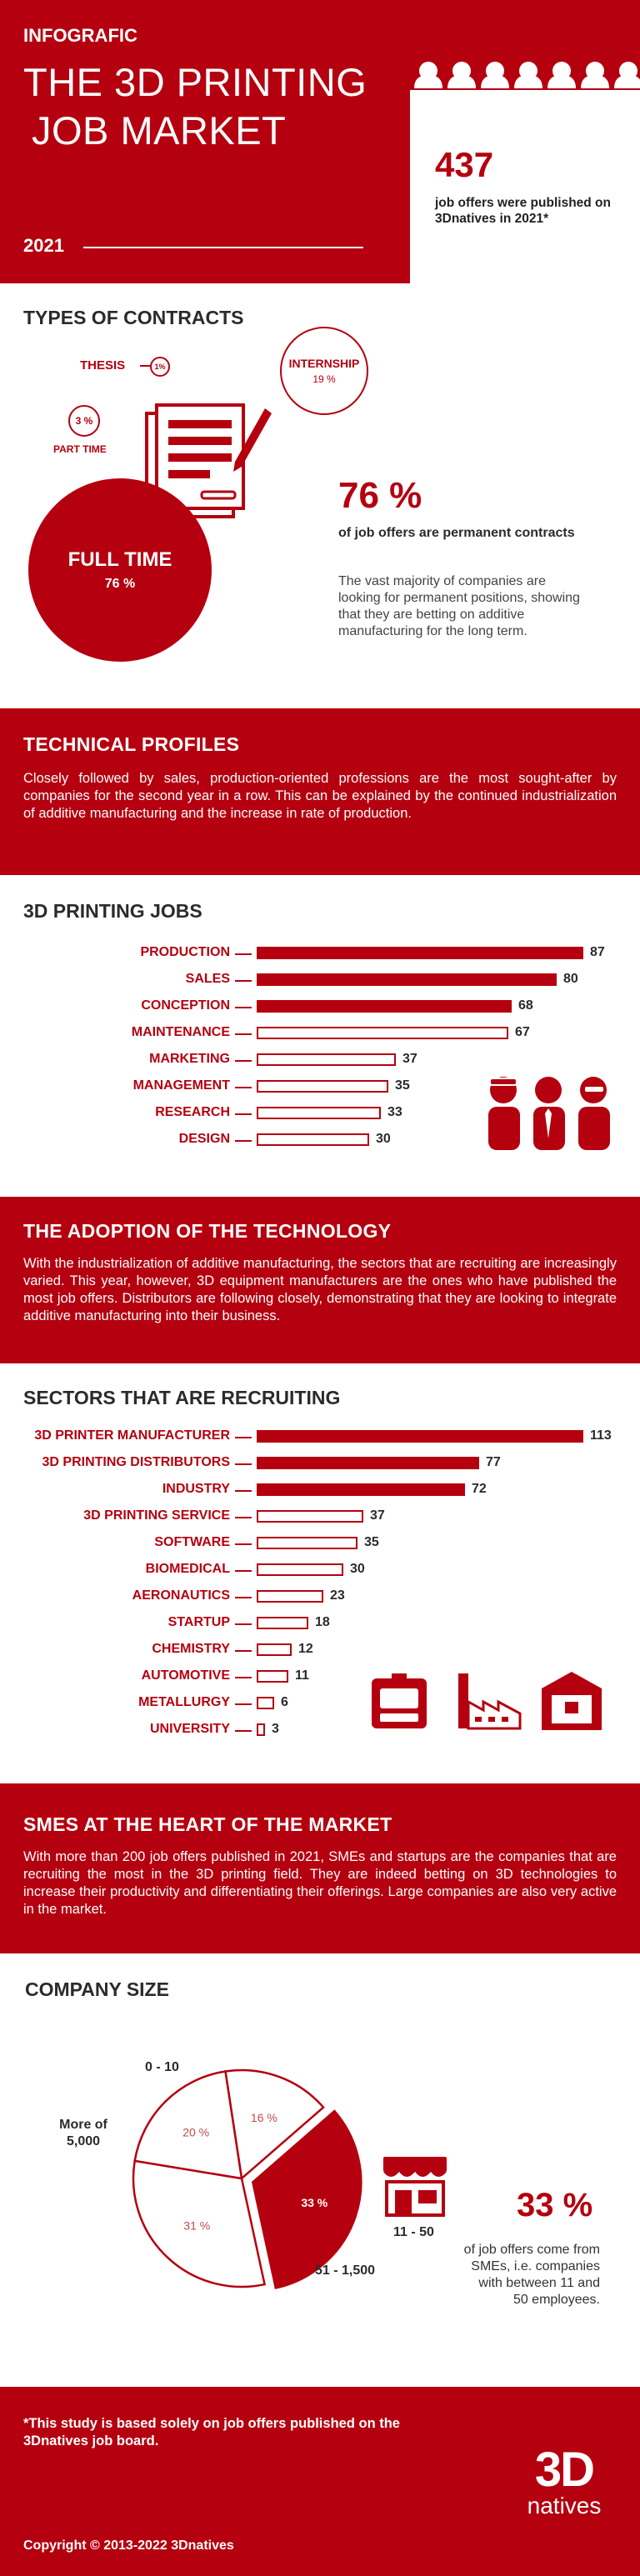 The width and height of the screenshot is (640, 2576). I want to click on bar-value-management: 35, so click(402, 1085).